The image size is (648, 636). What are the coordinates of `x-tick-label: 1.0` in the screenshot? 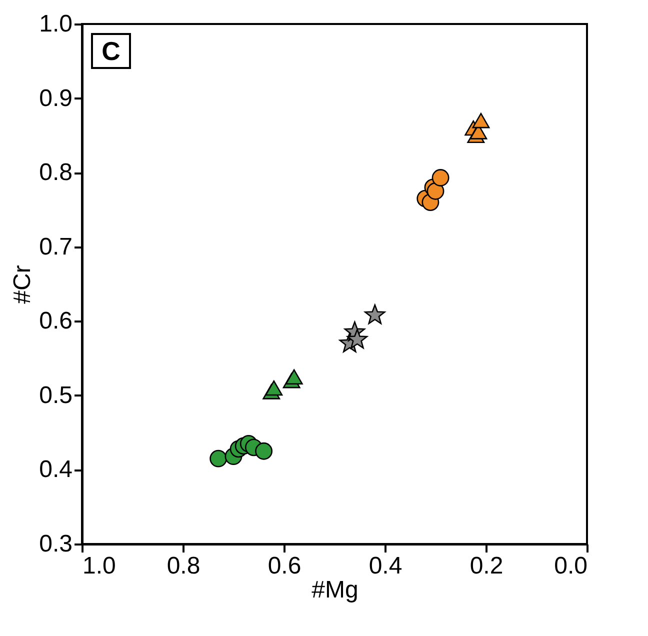 It's located at (99, 566).